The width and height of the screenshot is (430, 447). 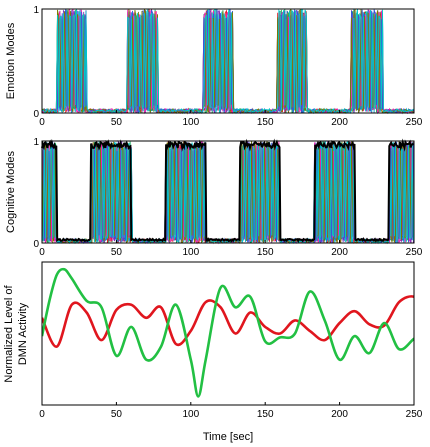 What do you see at coordinates (228, 321) in the screenshot?
I see `dmn-series-line` at bounding box center [228, 321].